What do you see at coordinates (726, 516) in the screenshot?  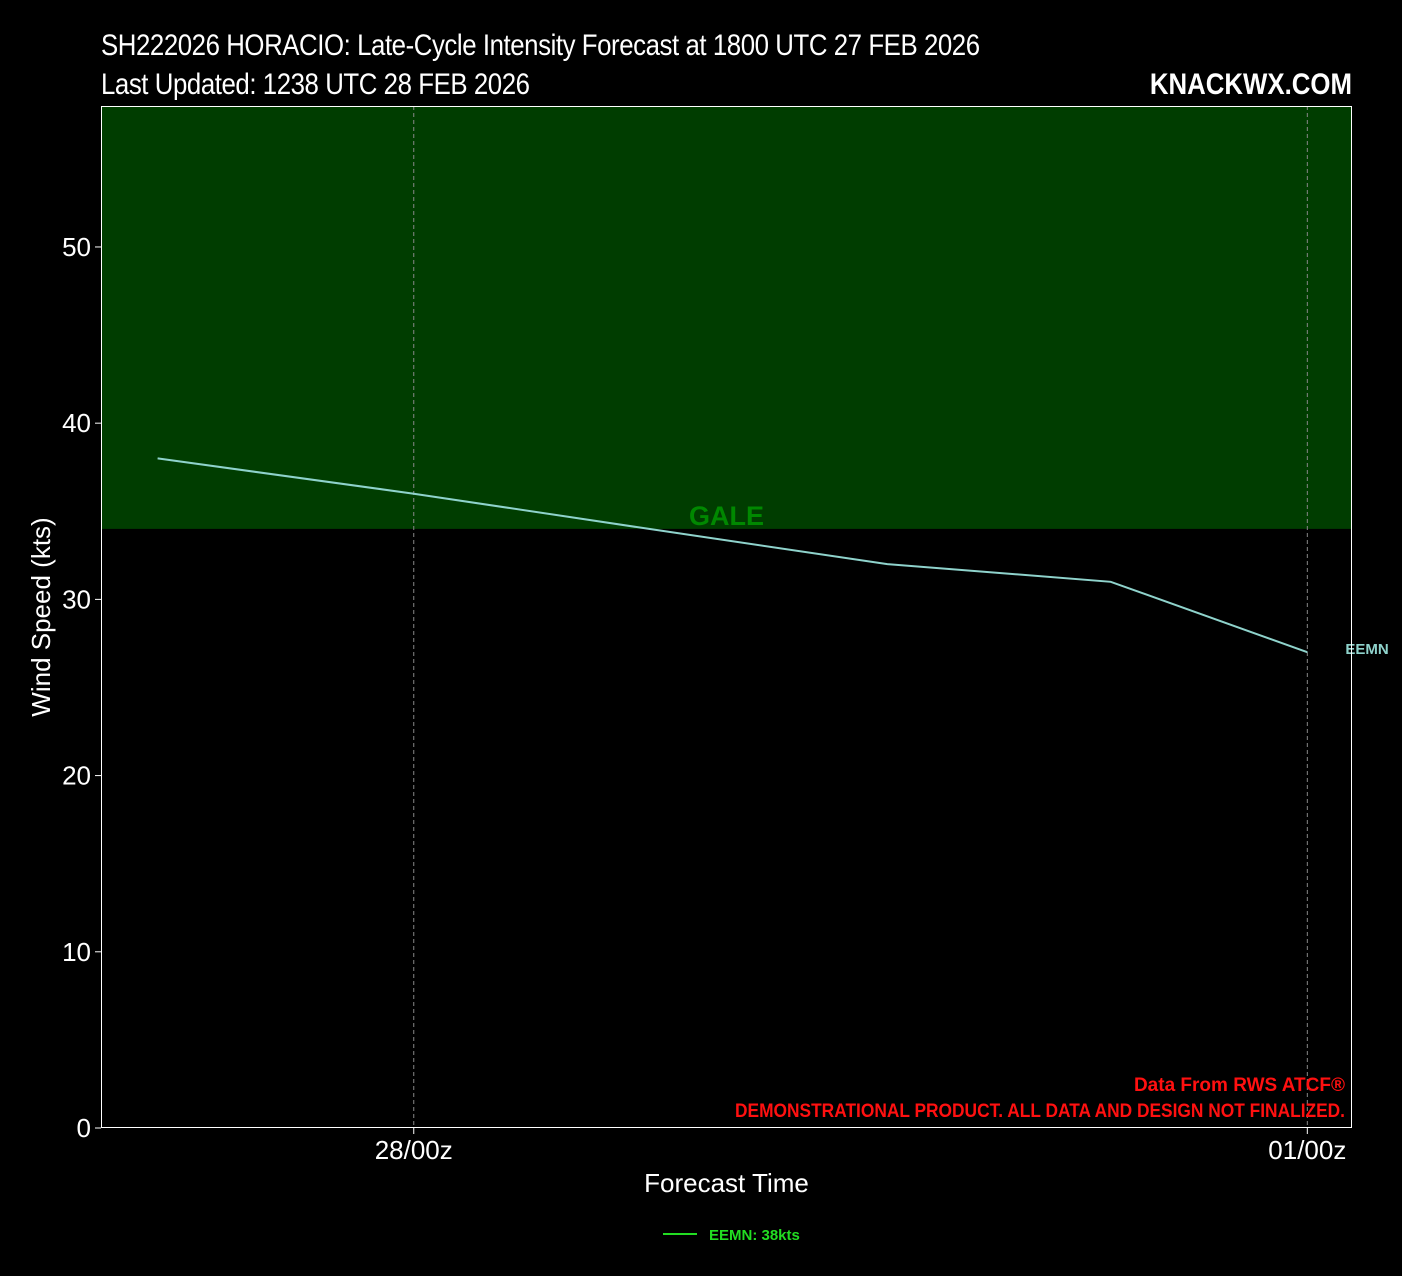 I see `gale-band-label: GALE` at bounding box center [726, 516].